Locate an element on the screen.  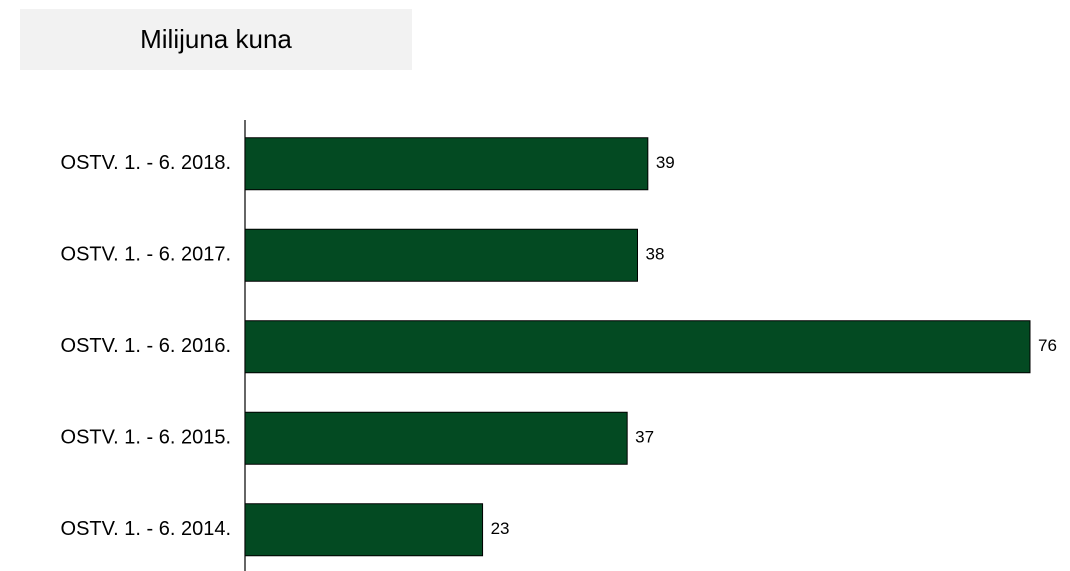
category-label: OSTV. 1. - 6. 2016. is located at coordinates (146, 346).